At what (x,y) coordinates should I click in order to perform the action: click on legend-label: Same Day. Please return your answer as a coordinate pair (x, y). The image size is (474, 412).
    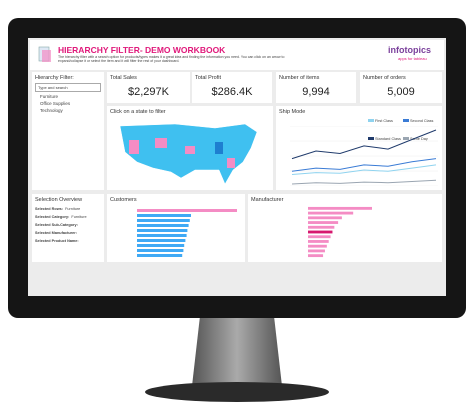
    Looking at the image, I should click on (419, 139).